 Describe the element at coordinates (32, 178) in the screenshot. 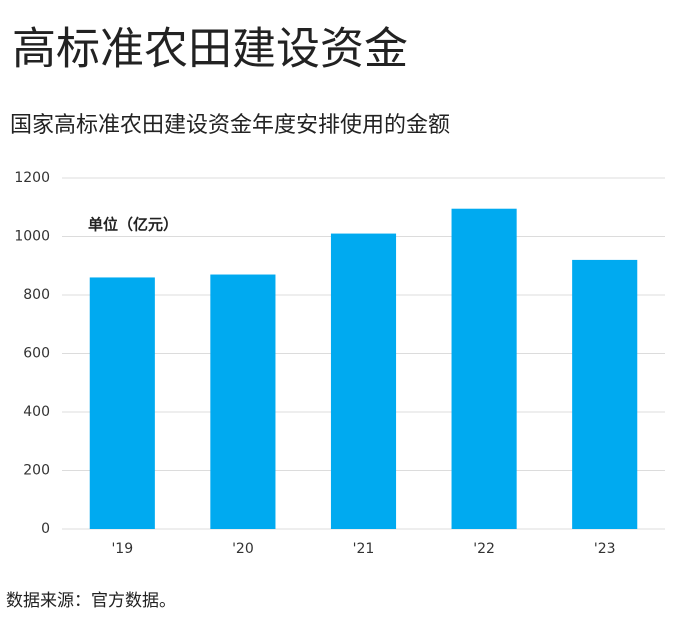

I see `y-tick-label: 1200` at that location.